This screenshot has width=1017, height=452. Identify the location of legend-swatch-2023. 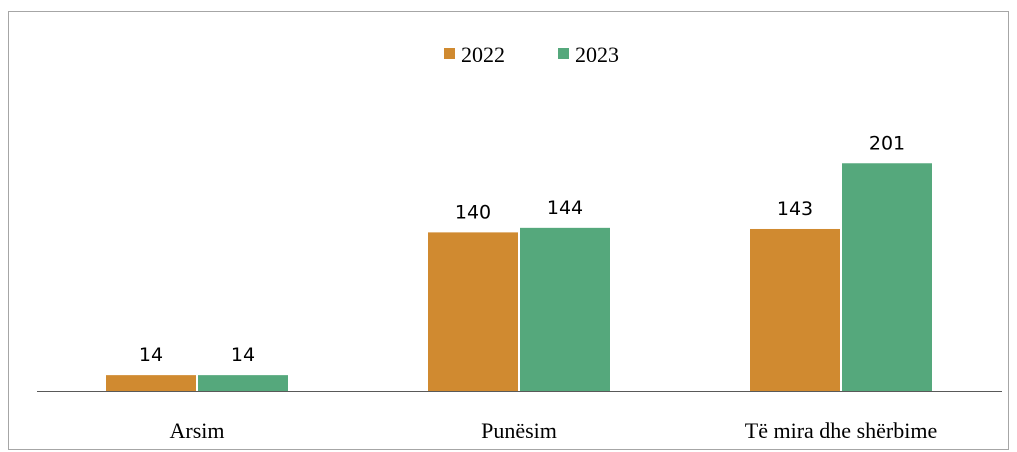
(563, 53).